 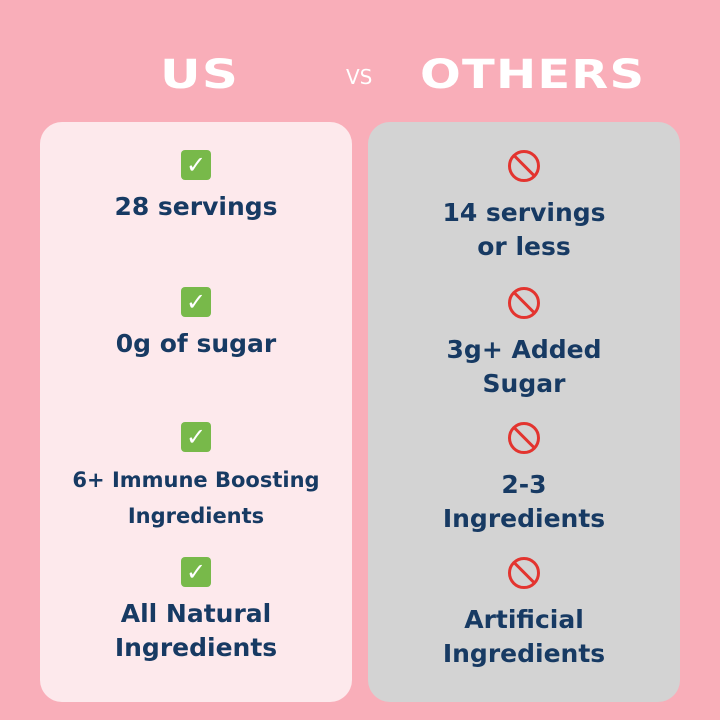 What do you see at coordinates (196, 343) in the screenshot?
I see `item-text: 0g of sugar` at bounding box center [196, 343].